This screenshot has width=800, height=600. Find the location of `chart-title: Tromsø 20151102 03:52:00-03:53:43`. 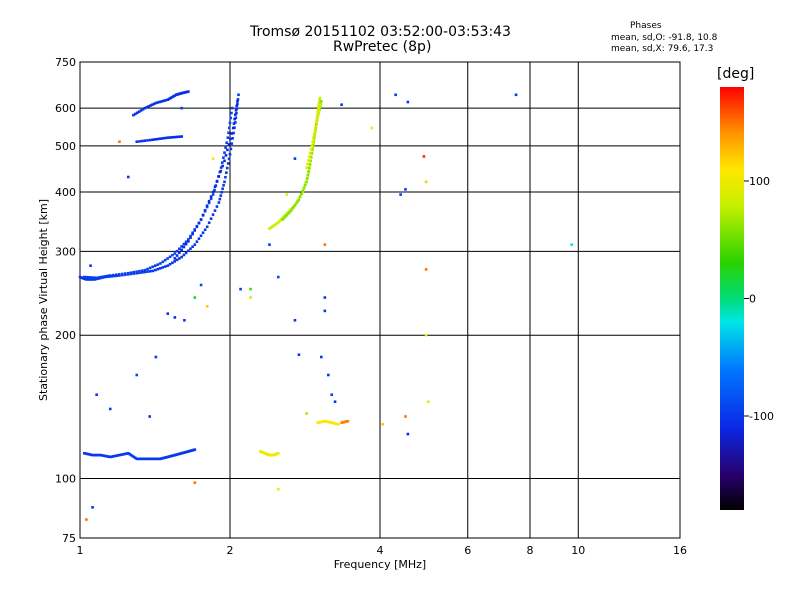

chart-title: Tromsø 20151102 03:52:00-03:53:43 is located at coordinates (380, 32).